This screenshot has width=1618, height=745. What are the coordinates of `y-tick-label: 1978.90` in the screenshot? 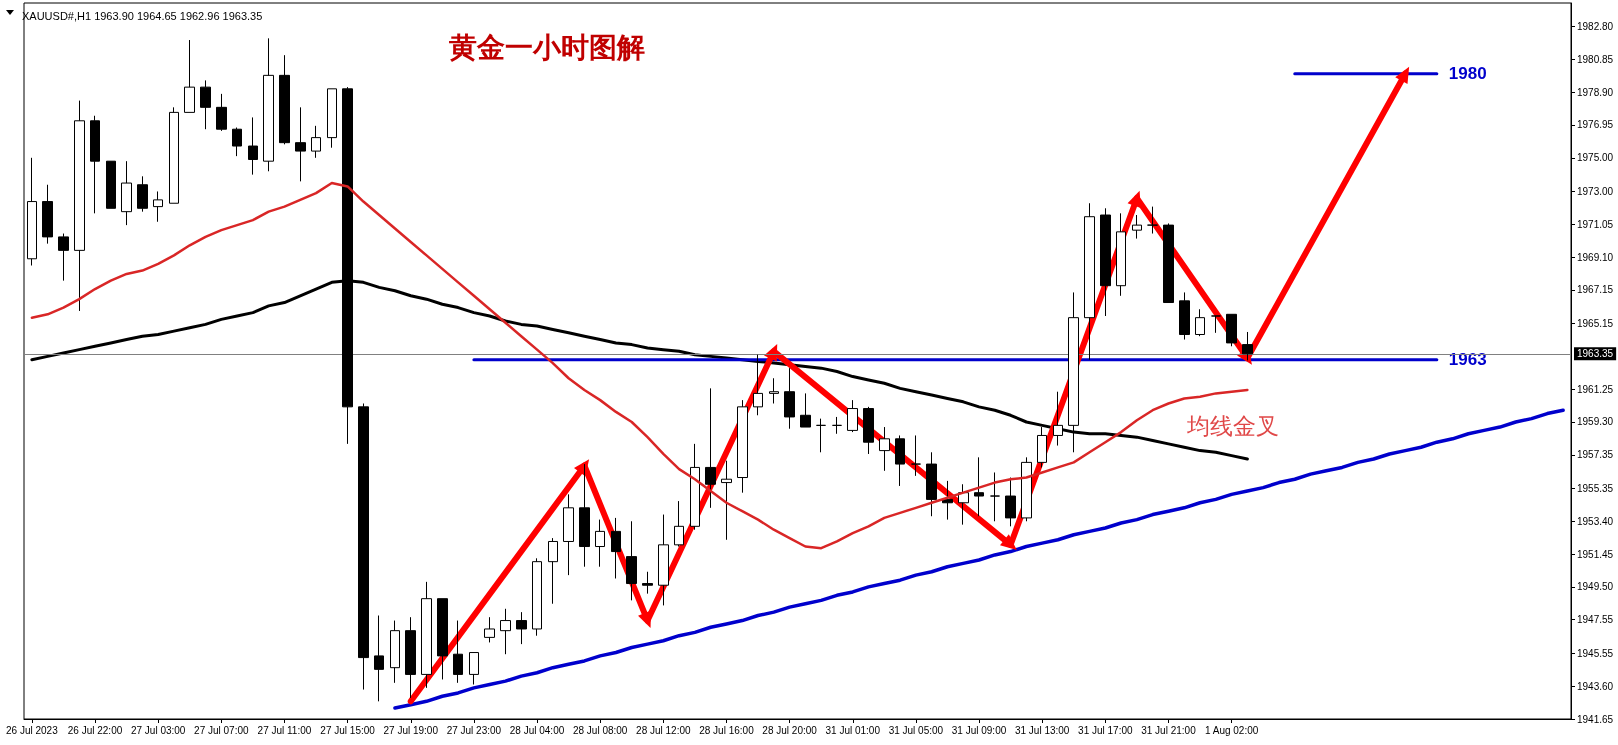 It's located at (1595, 92).